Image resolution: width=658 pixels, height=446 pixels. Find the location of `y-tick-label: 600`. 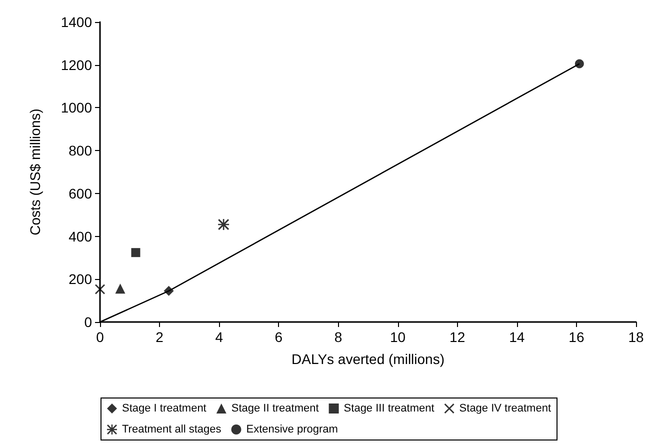

y-tick-label: 600 is located at coordinates (80, 193).